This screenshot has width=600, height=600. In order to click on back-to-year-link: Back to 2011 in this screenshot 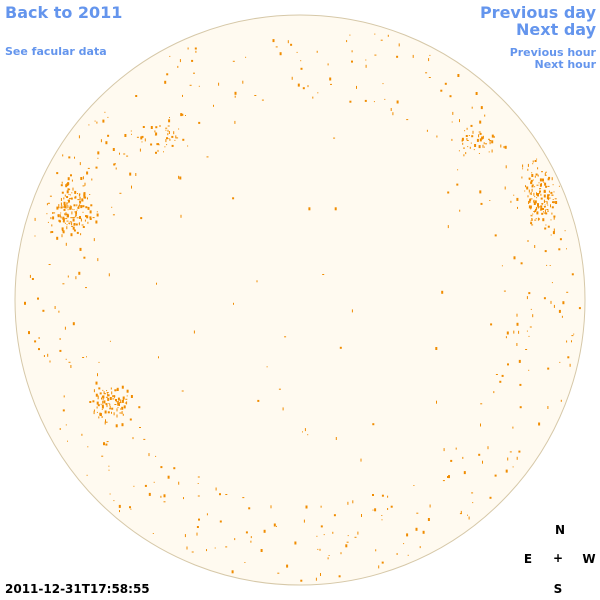, I will do `click(64, 12)`.